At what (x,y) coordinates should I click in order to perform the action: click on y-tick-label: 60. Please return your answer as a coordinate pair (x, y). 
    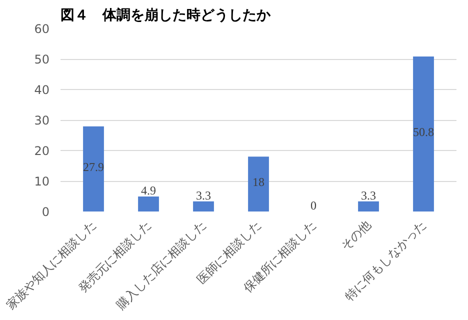
    Looking at the image, I should click on (42, 29).